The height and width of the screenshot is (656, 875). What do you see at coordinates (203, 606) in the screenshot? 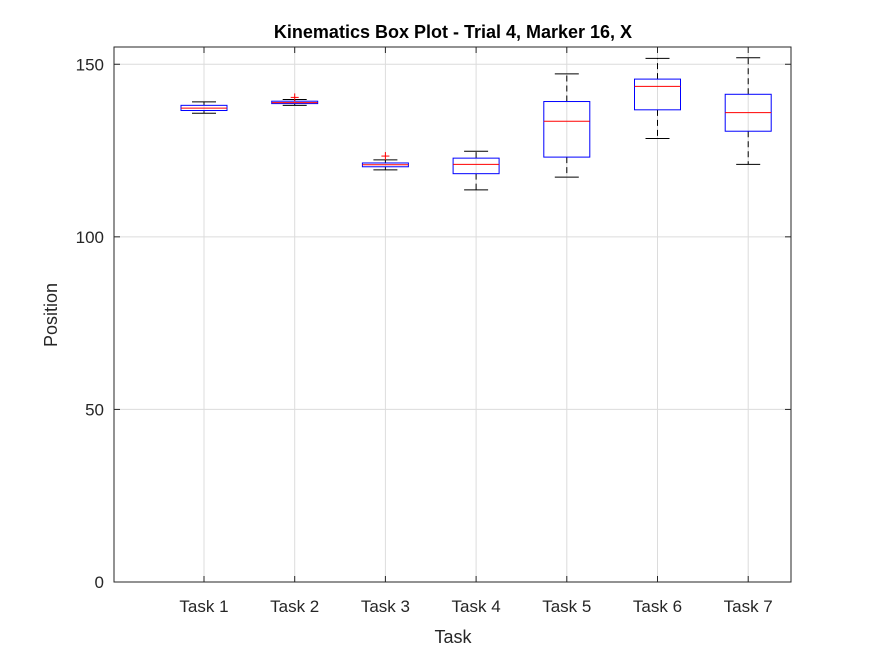
I see `x-tick-label: Task 1` at bounding box center [203, 606].